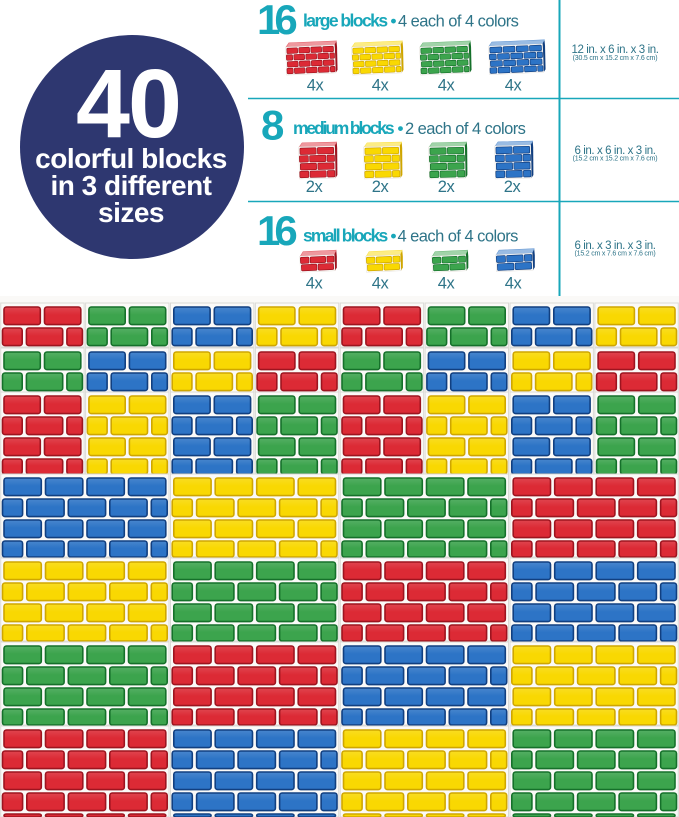 The width and height of the screenshot is (679, 817). Describe the element at coordinates (614, 50) in the screenshot. I see `svg-text: 12 in. x 6 in. x 3 in.` at that location.